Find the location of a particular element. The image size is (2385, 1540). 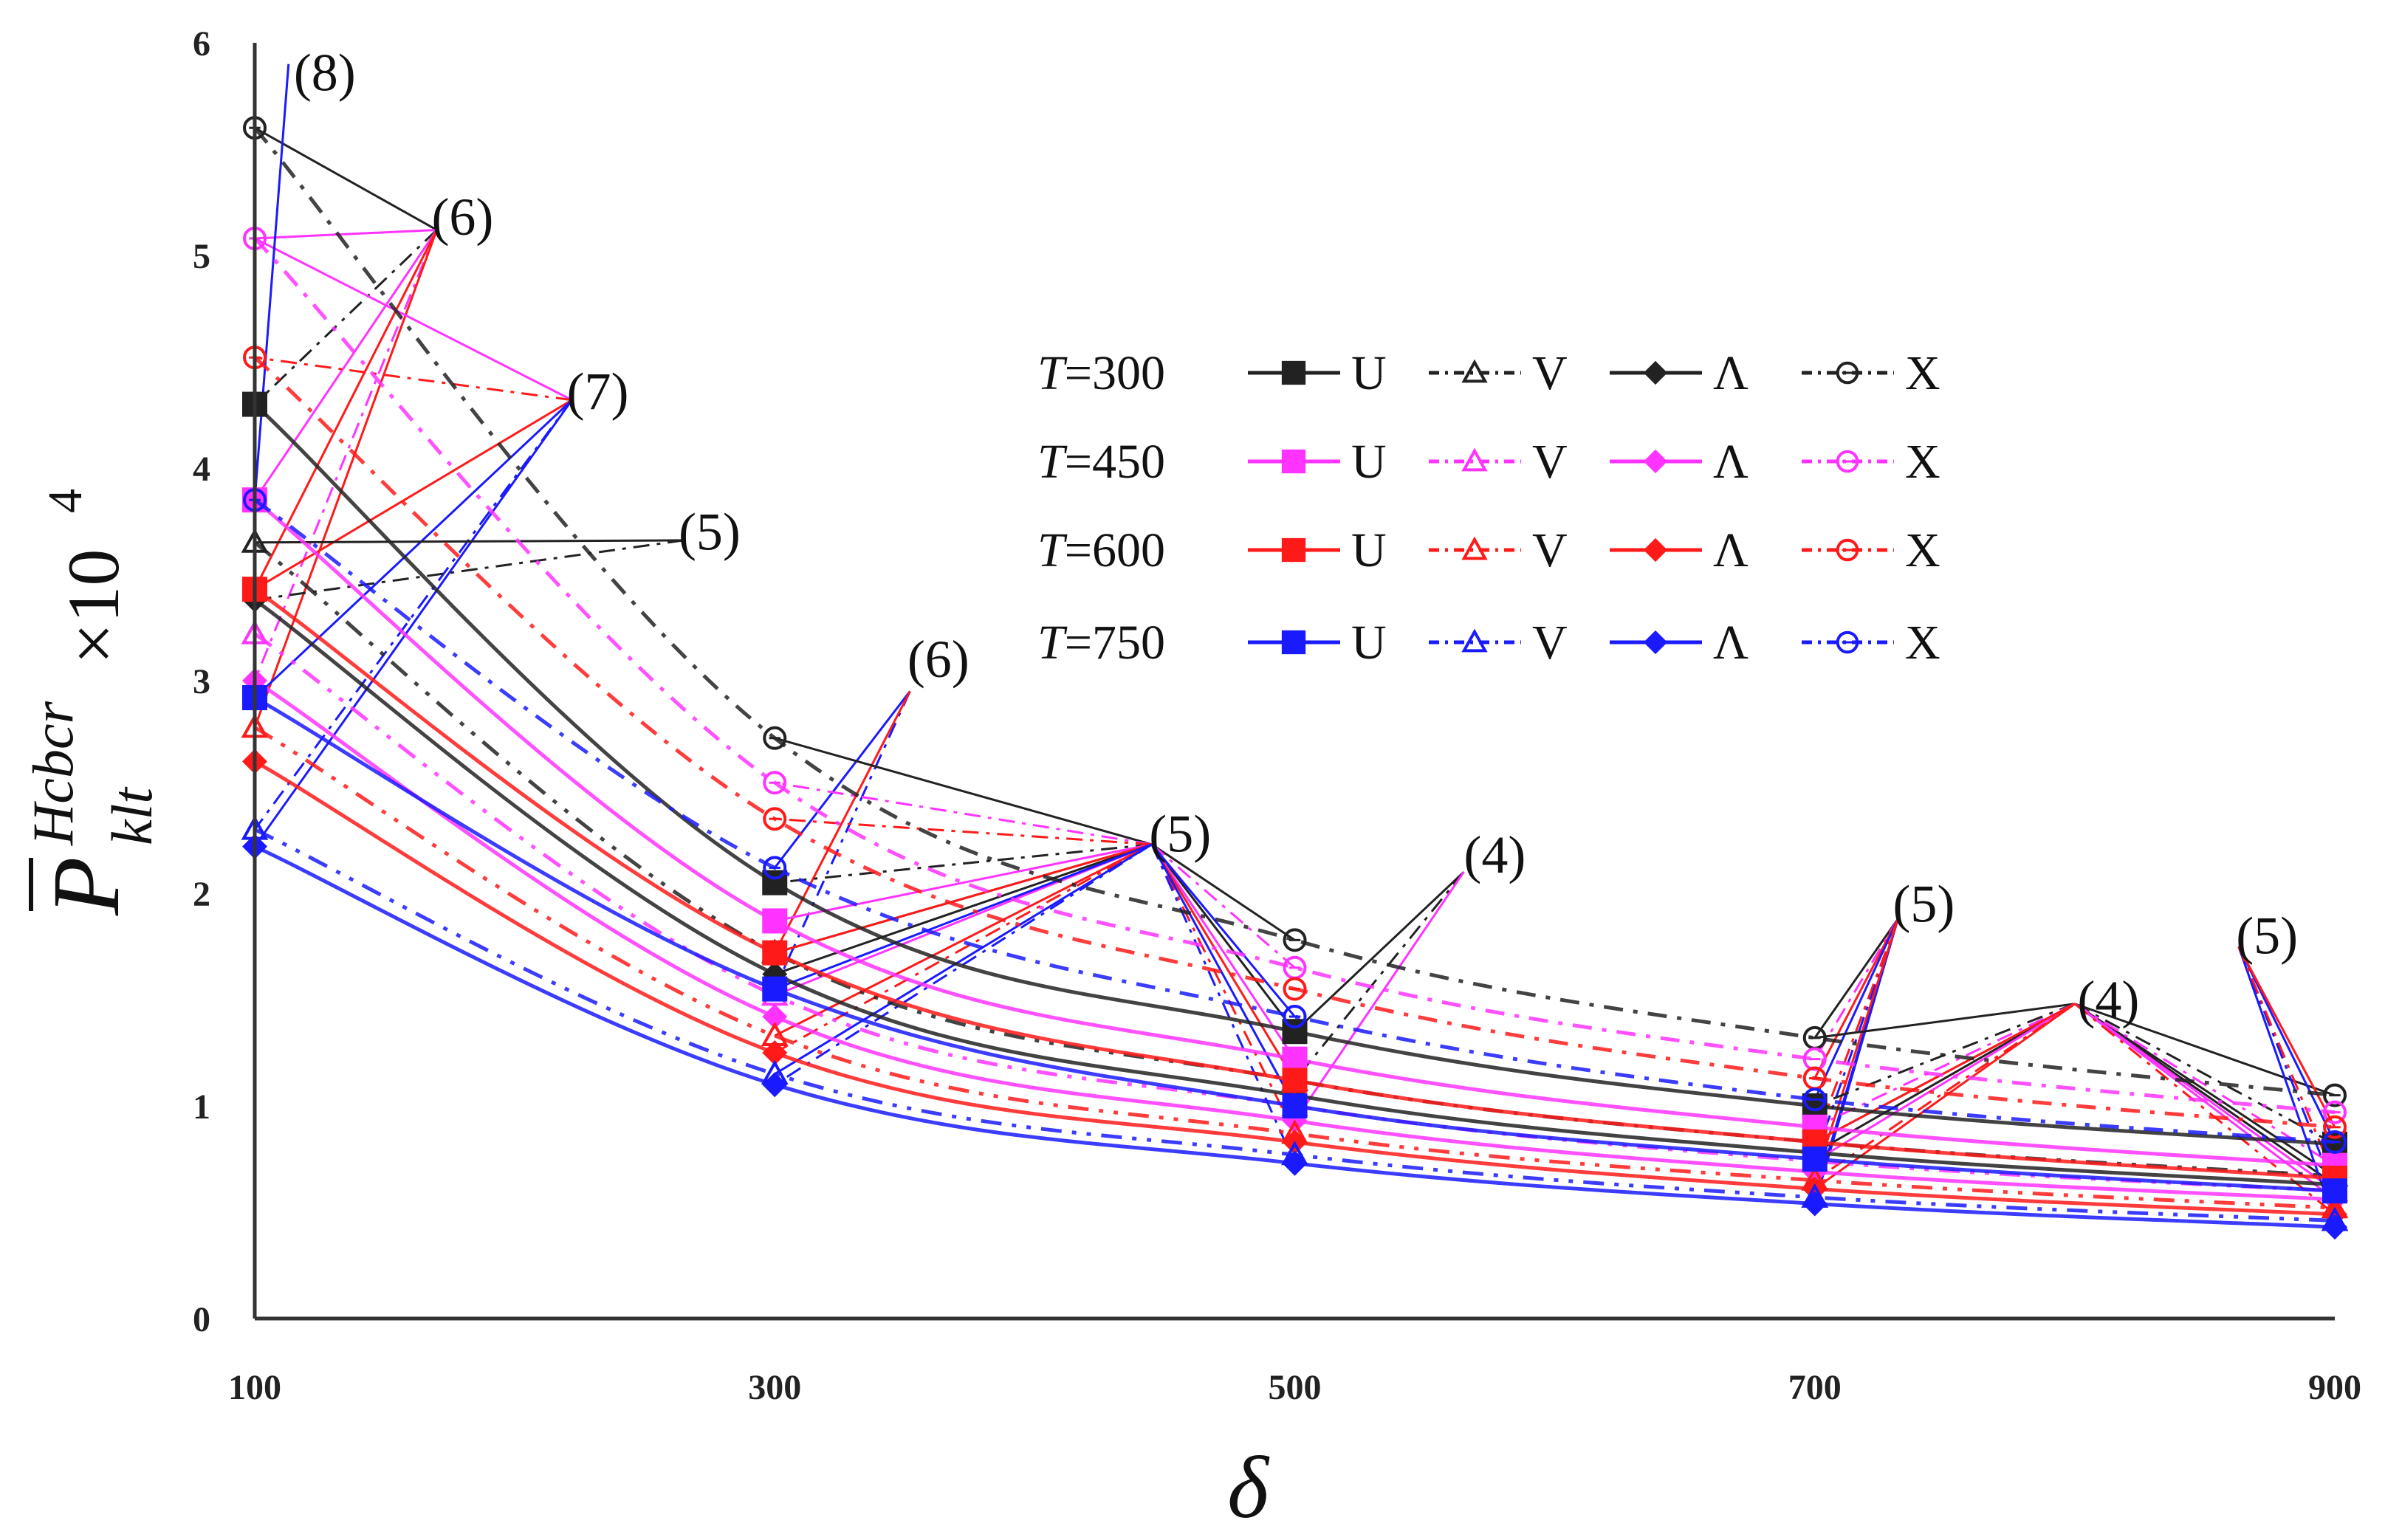

legend-temp-value-3: =750 is located at coordinates (1115, 643).